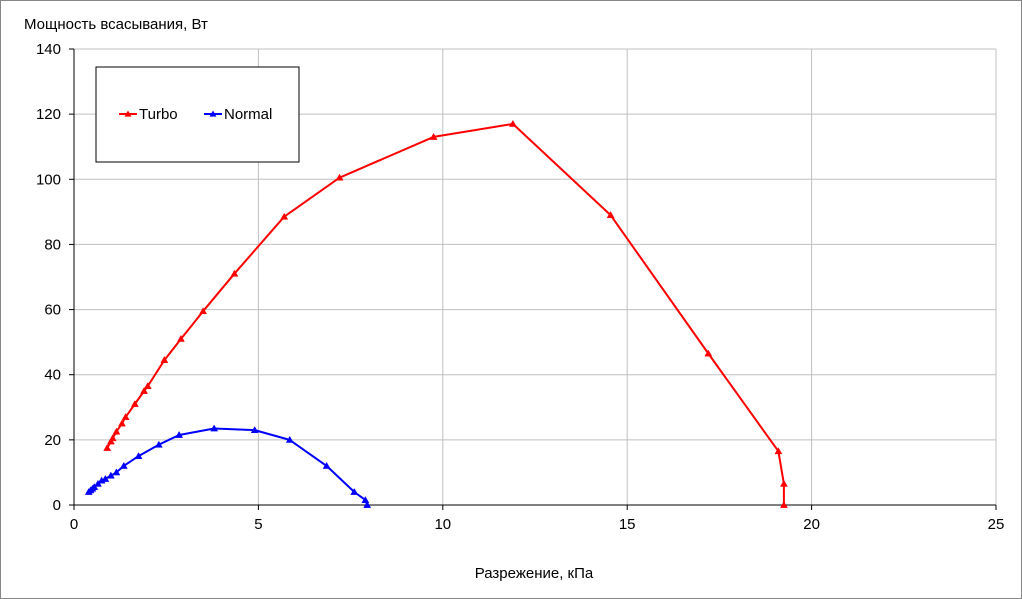 The image size is (1022, 599). What do you see at coordinates (74, 524) in the screenshot?
I see `x-tick-label: 0` at bounding box center [74, 524].